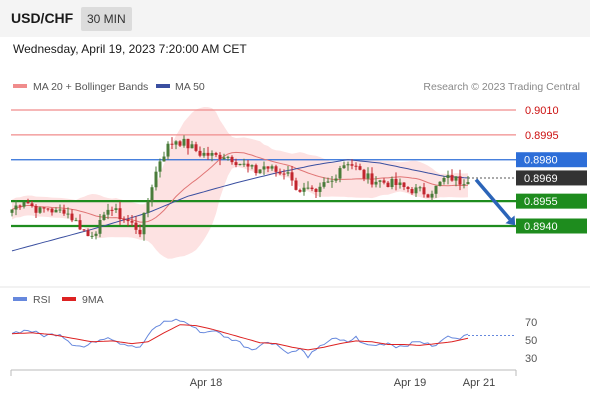  I want to click on support-label: 0.8955, so click(541, 202).